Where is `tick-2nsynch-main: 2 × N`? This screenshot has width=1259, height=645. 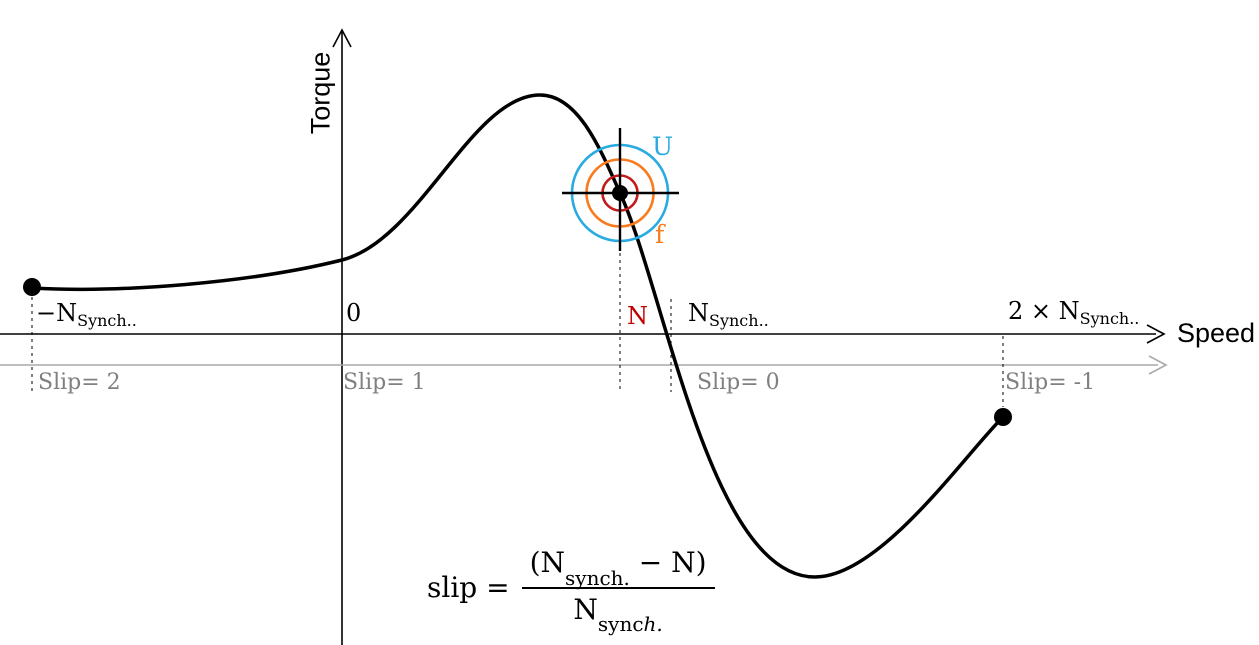 tick-2nsynch-main: 2 × N is located at coordinates (1044, 311).